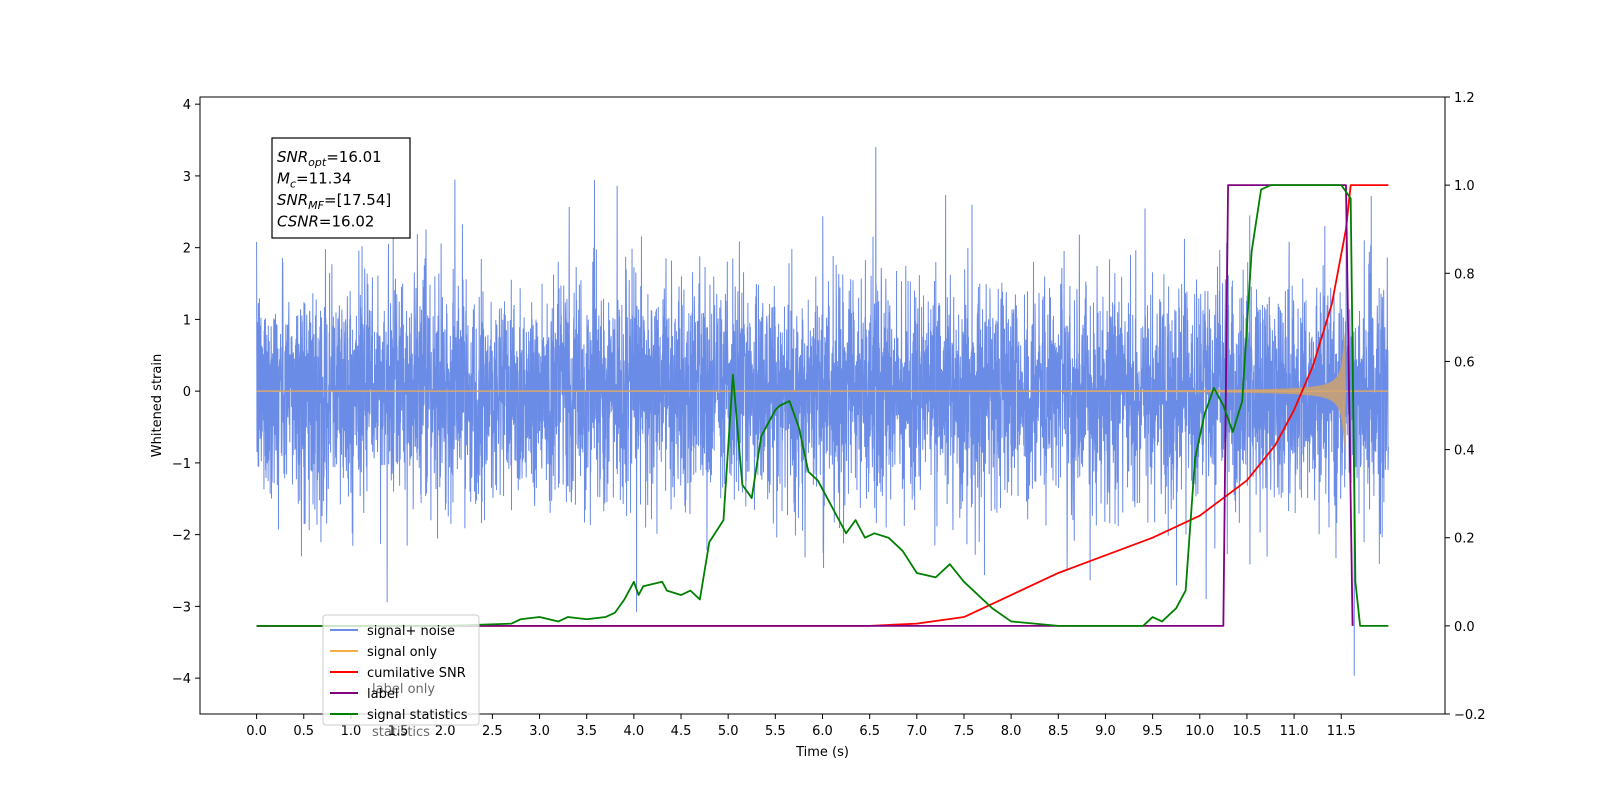 The image size is (1600, 800). What do you see at coordinates (351, 731) in the screenshot?
I see `x-tick-label: 1.0` at bounding box center [351, 731].